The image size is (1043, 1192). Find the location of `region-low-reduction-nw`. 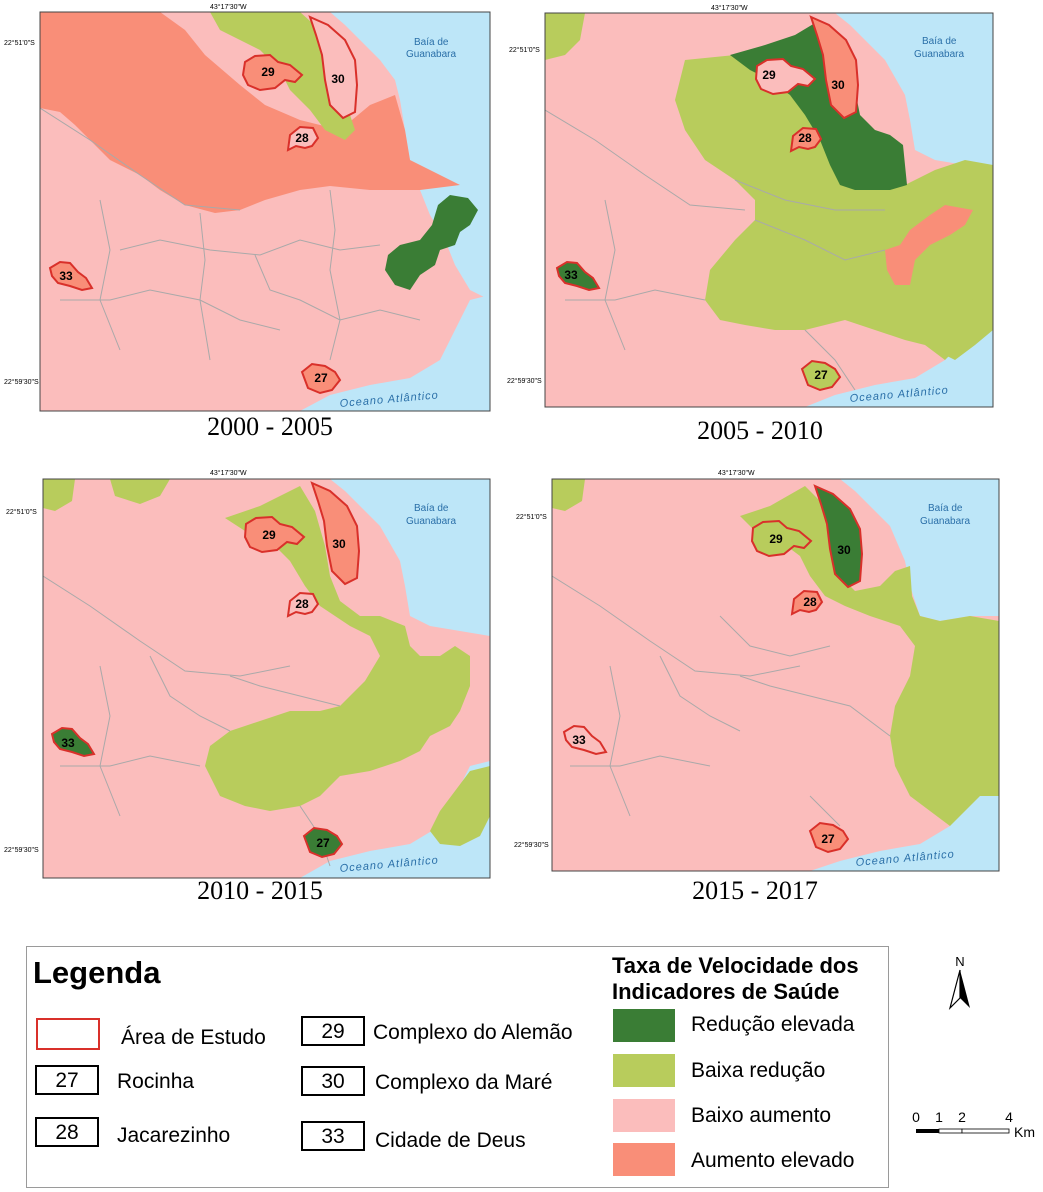

region-low-reduction-nw is located at coordinates (59, 495).